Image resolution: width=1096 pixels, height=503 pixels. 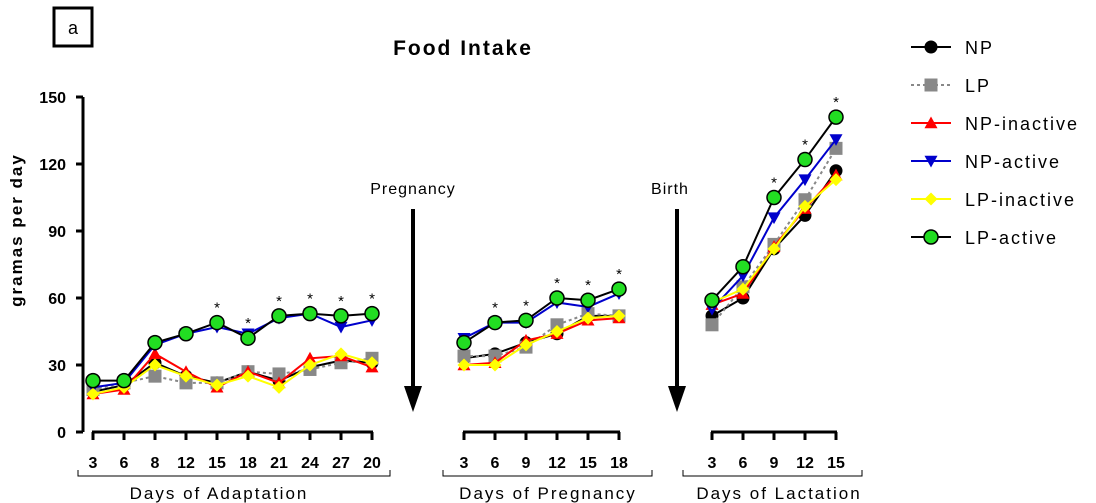 I want to click on phase-annotations: Pregnancy Birth, so click(x=529, y=296).